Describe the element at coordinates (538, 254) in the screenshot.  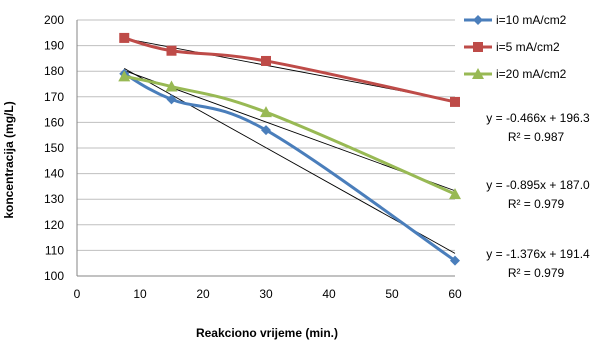
I see `trendline-equation: y = -1.376x + 191.4` at that location.